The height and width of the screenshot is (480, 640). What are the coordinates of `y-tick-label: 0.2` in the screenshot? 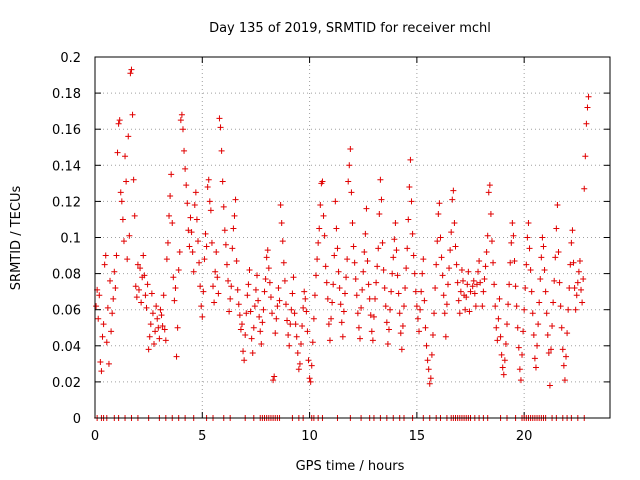 It's located at (70, 58).